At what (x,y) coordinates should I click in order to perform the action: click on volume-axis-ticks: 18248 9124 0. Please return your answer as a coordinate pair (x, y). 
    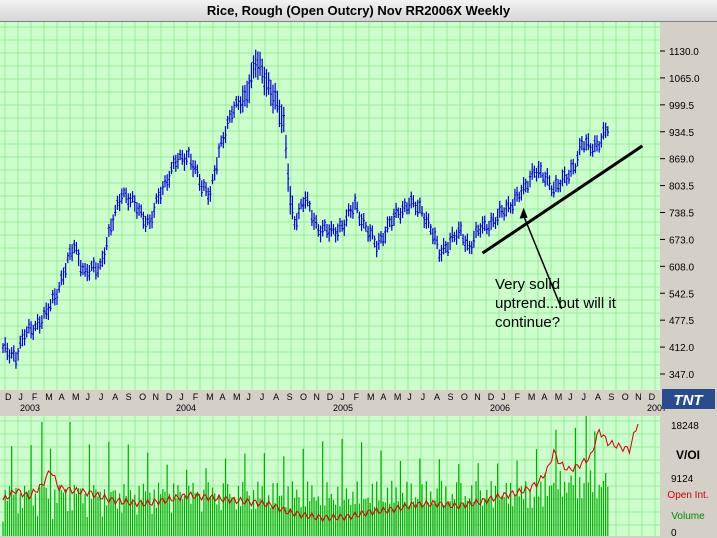
    Looking at the image, I should click on (685, 479).